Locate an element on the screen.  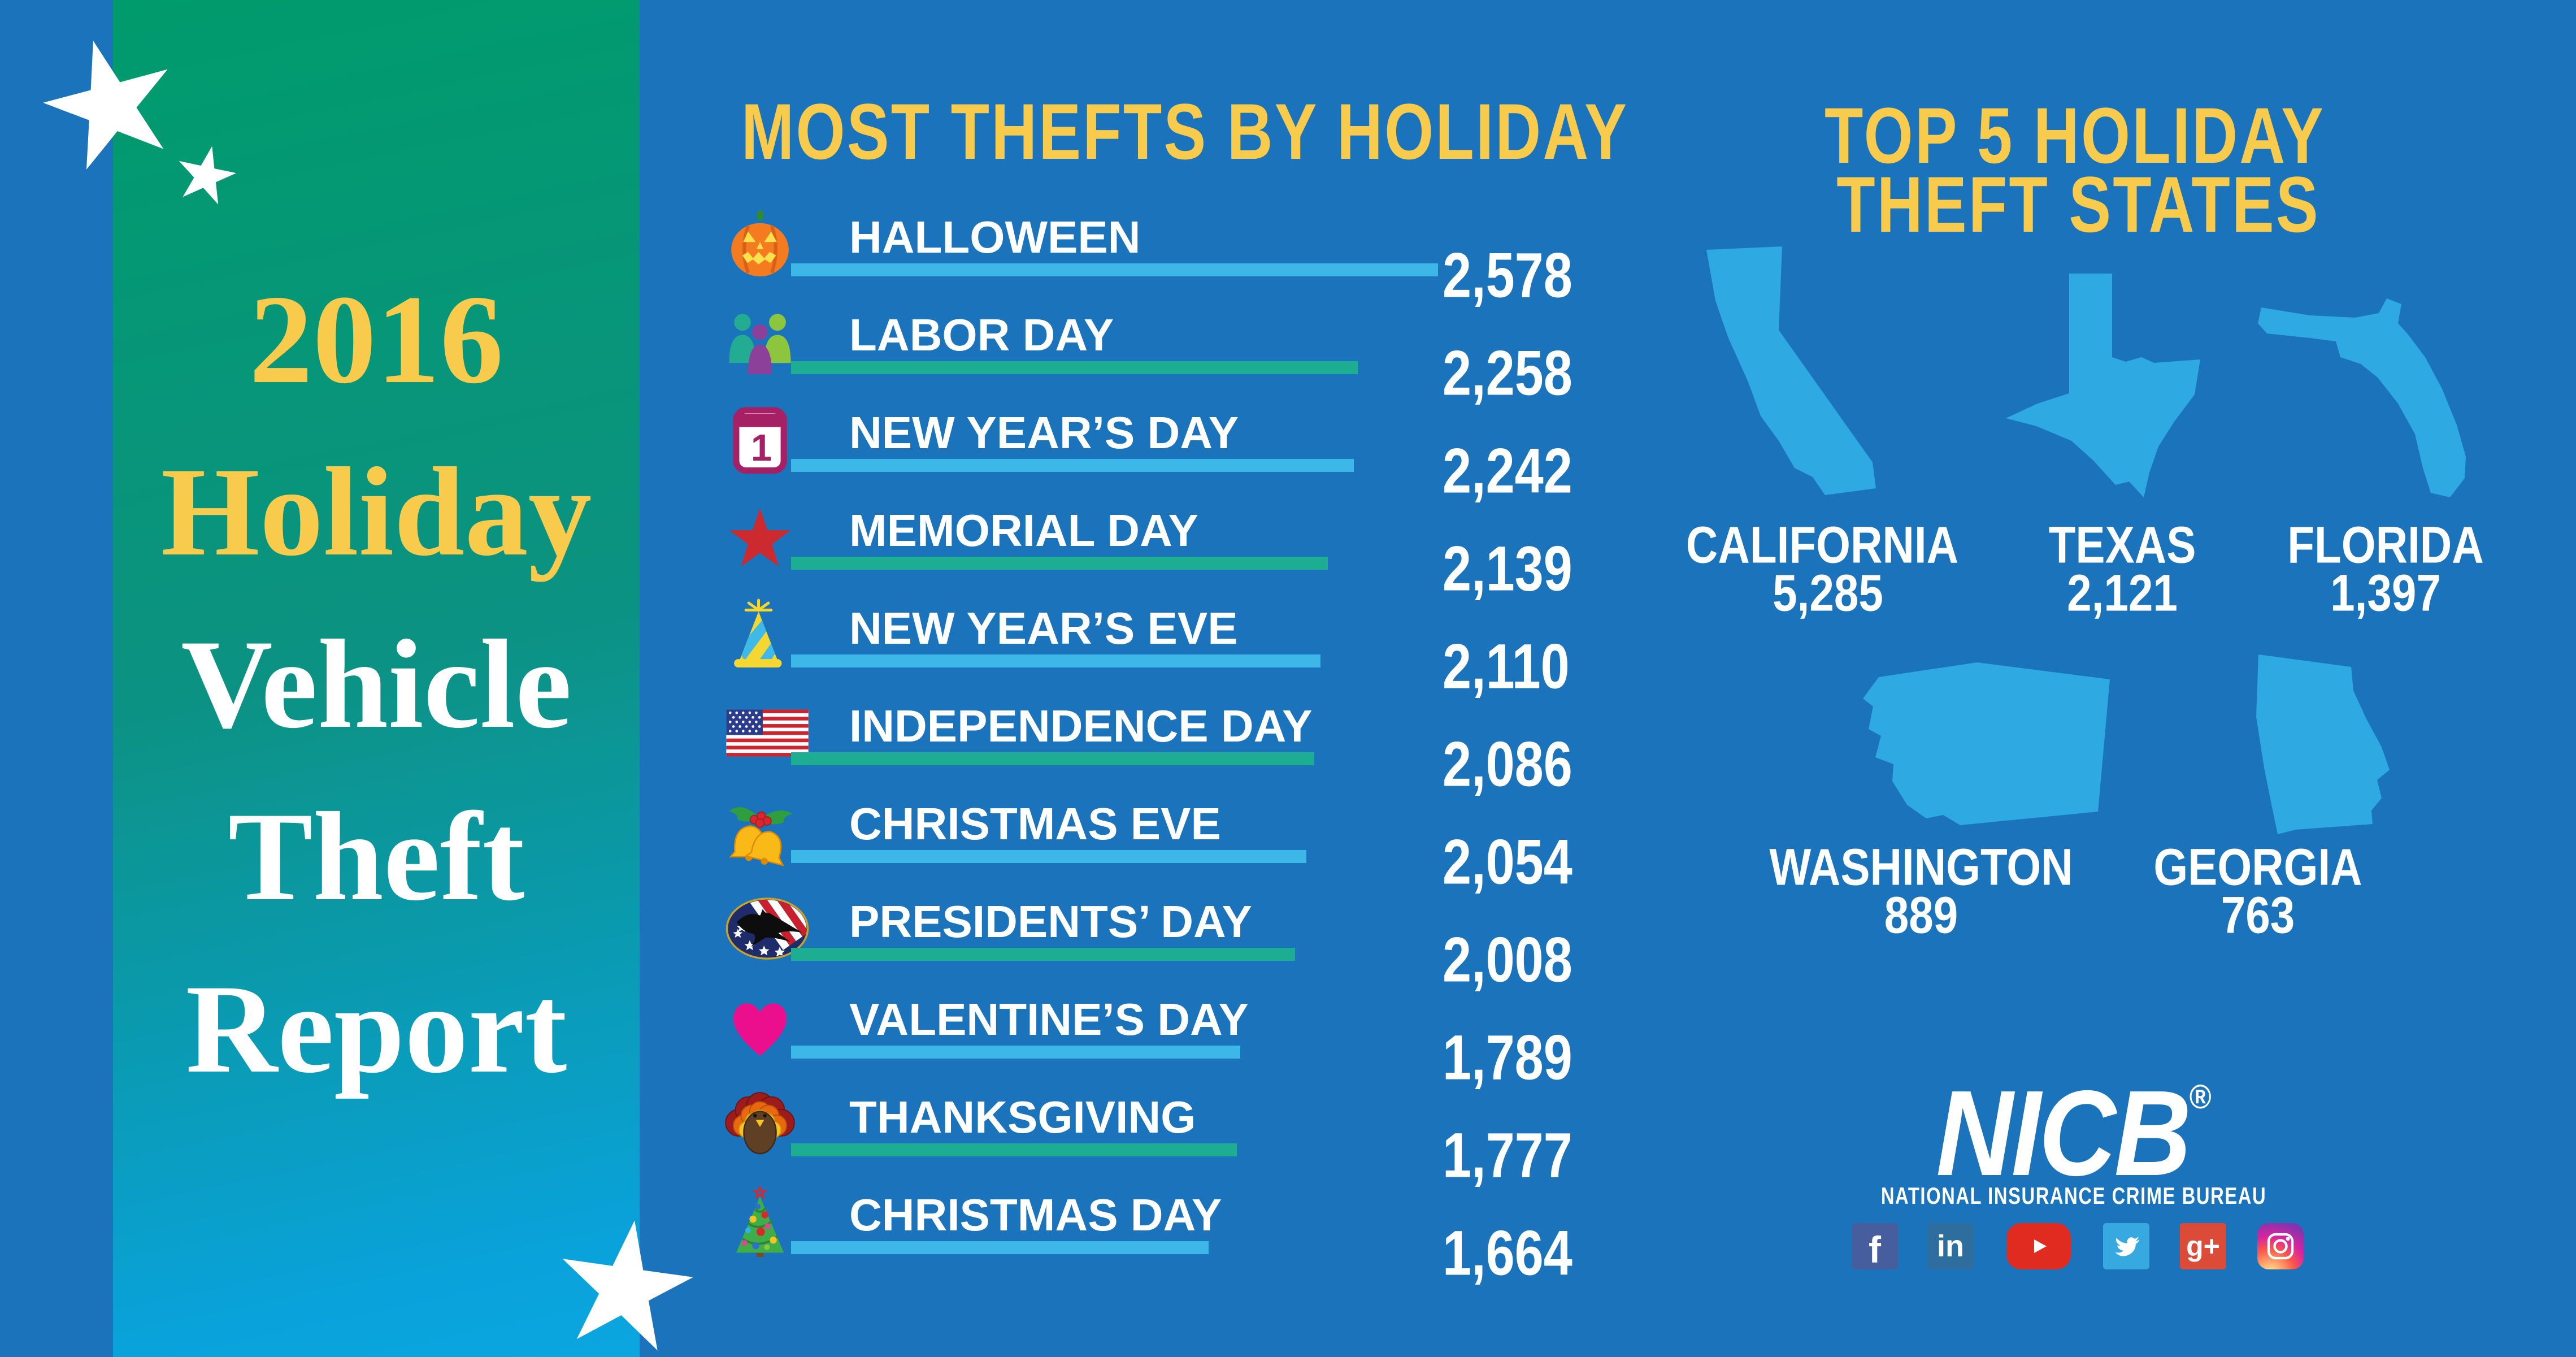
red-star-icon is located at coordinates (760, 537).